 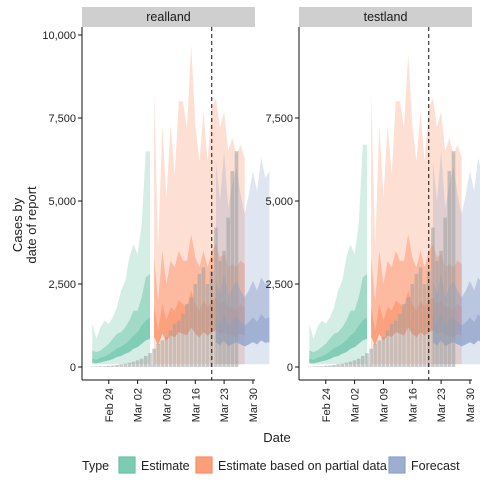 What do you see at coordinates (386, 17) in the screenshot?
I see `panel-strip-label: testland` at bounding box center [386, 17].